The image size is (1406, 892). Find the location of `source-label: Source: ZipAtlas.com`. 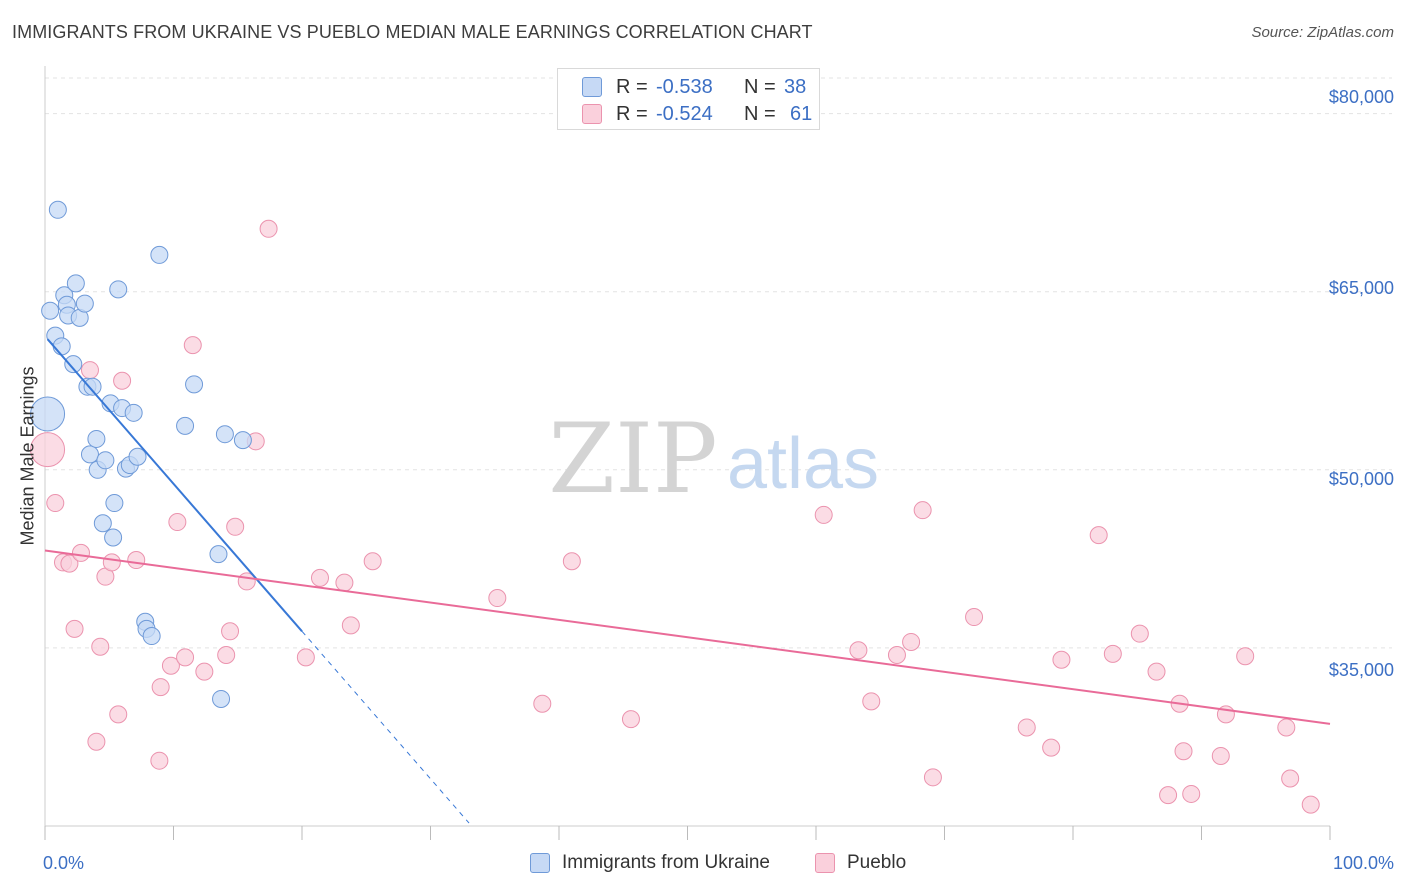

source-label: Source: ZipAtlas.com is located at coordinates (1322, 32).